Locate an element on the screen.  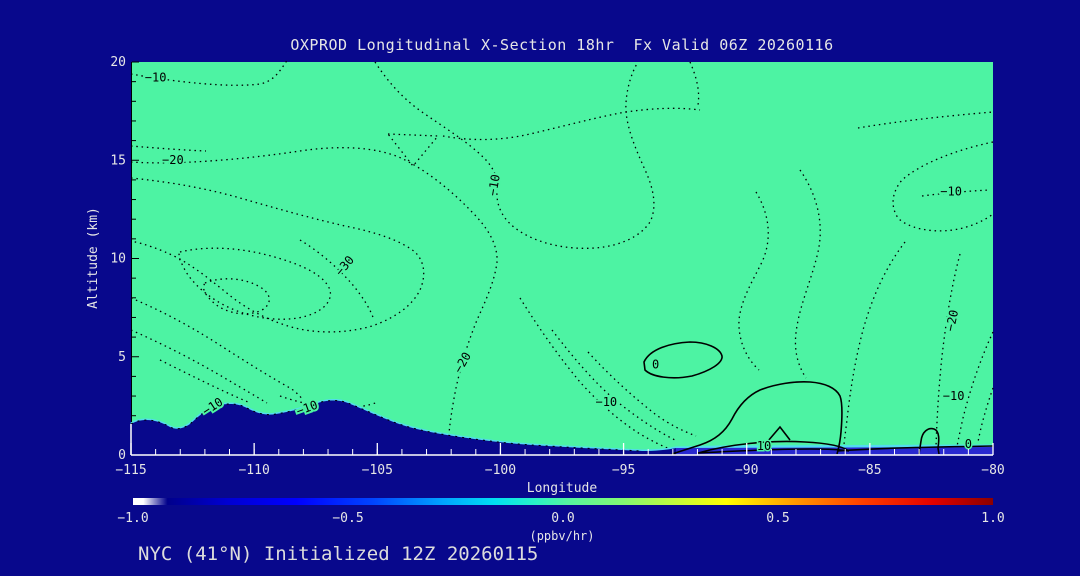
colorbar-tick-label: 1.0 is located at coordinates (993, 518).